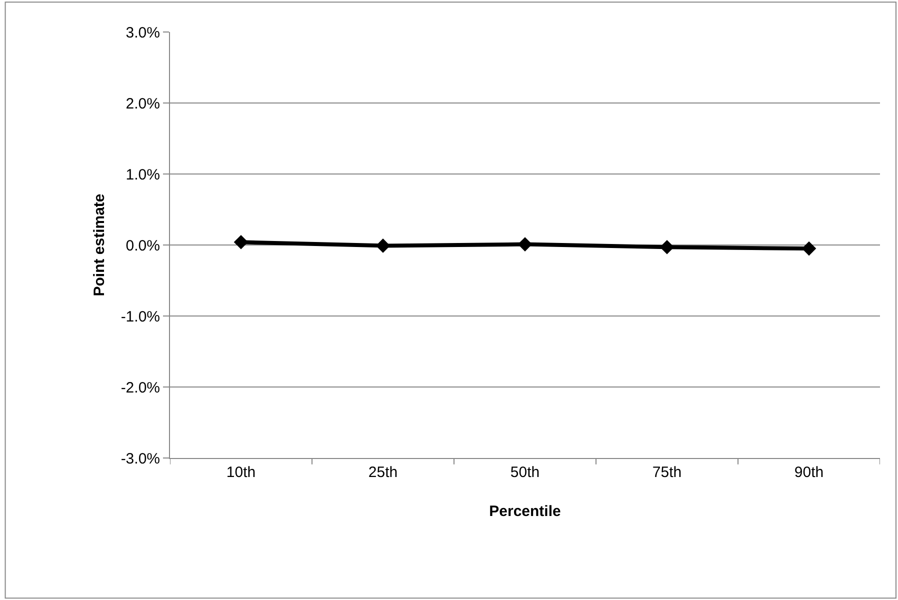 This screenshot has width=898, height=600. Describe the element at coordinates (667, 472) in the screenshot. I see `x-tick-label: 75th` at that location.